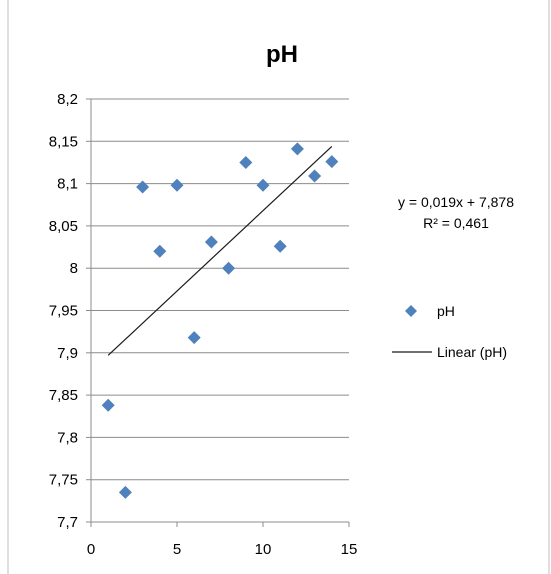 This screenshot has height=574, width=551. What do you see at coordinates (446, 311) in the screenshot?
I see `legend-label-ph: pH` at bounding box center [446, 311].